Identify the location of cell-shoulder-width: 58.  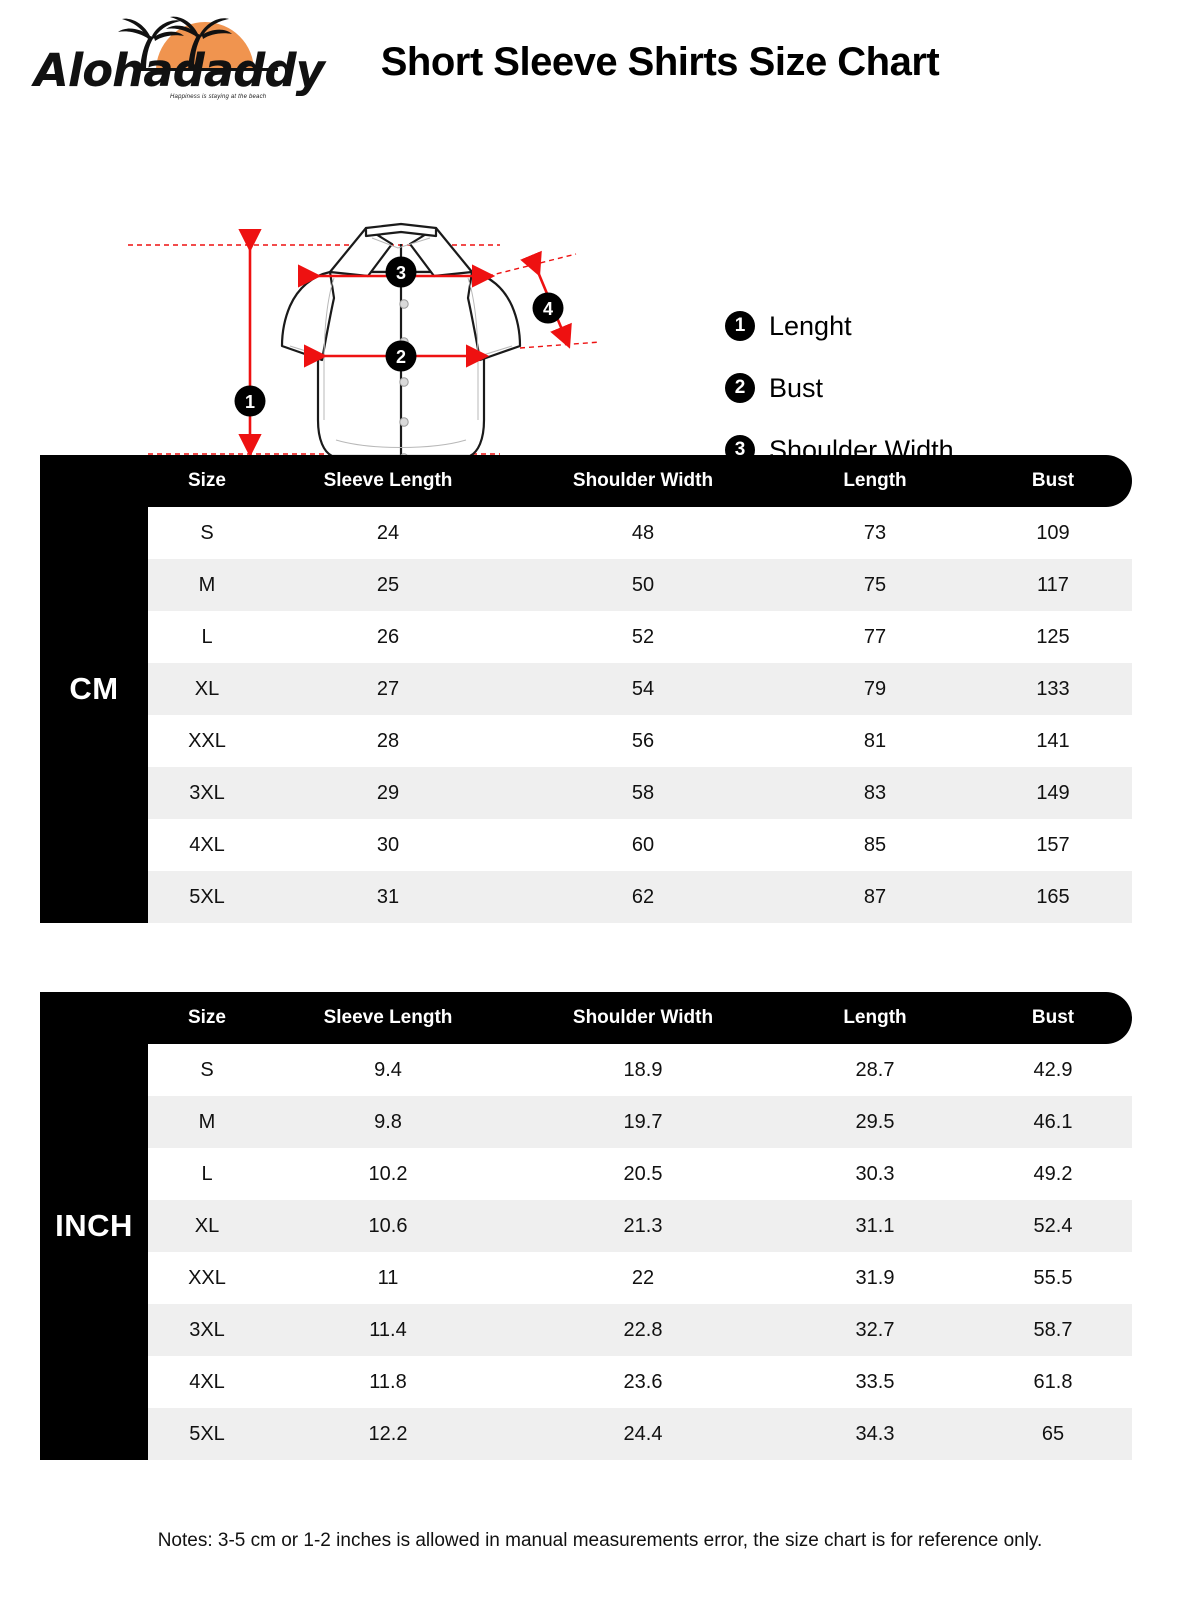
(643, 792).